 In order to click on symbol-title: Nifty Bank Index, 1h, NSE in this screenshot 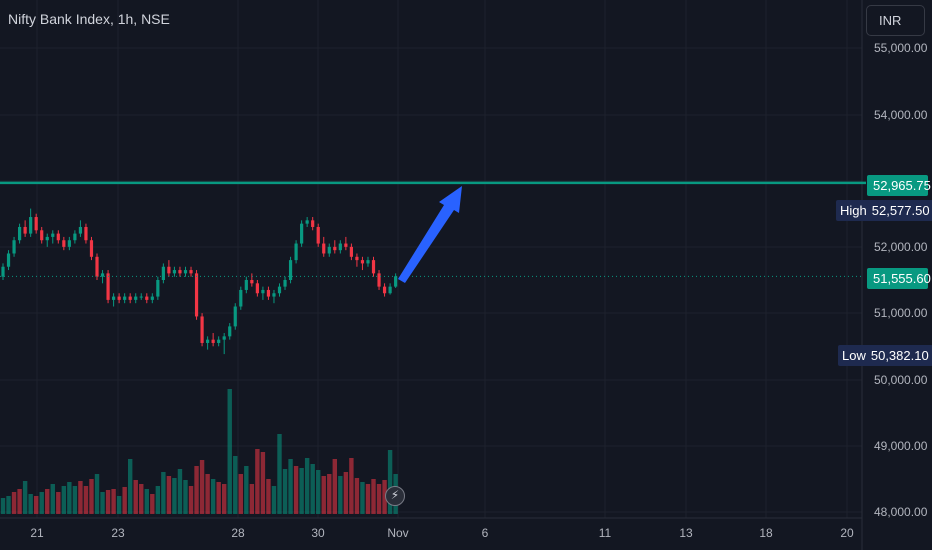, I will do `click(89, 19)`.